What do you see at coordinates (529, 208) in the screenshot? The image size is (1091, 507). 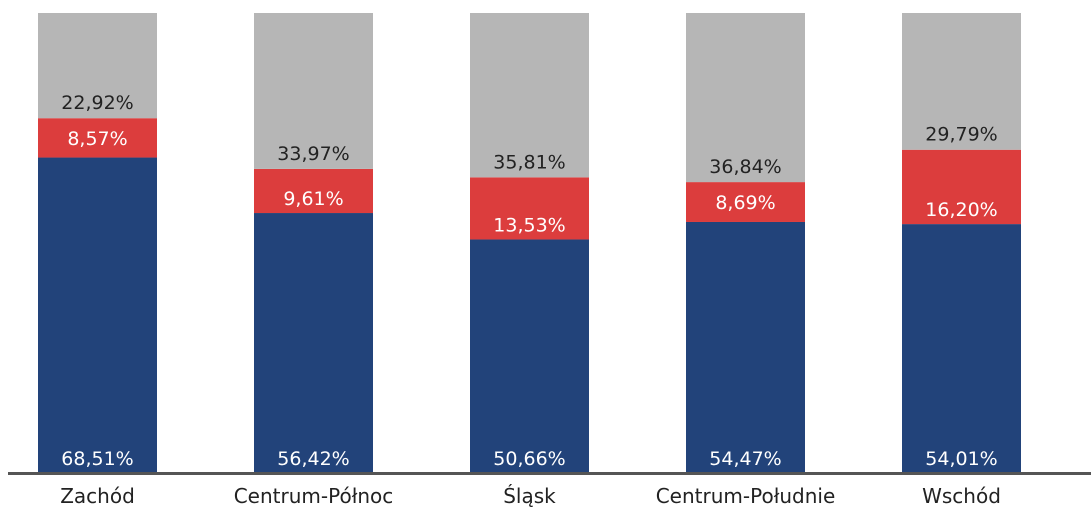 I see `bar-segment-slask-s2` at bounding box center [529, 208].